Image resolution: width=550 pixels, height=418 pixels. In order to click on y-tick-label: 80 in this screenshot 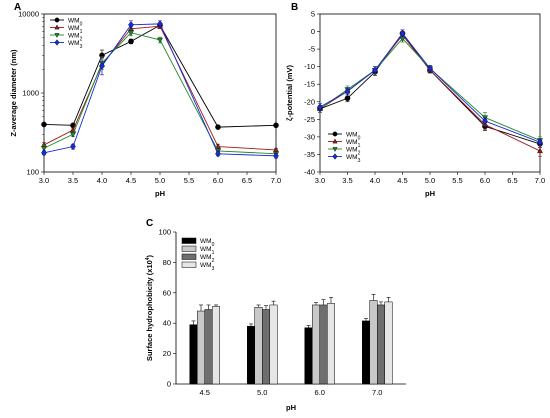, I will do `click(167, 262)`.